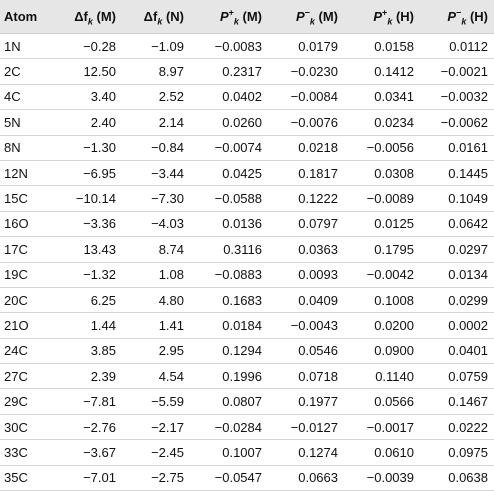 The height and width of the screenshot is (491, 494). Describe the element at coordinates (27, 249) in the screenshot. I see `atom-cell: 17C` at that location.